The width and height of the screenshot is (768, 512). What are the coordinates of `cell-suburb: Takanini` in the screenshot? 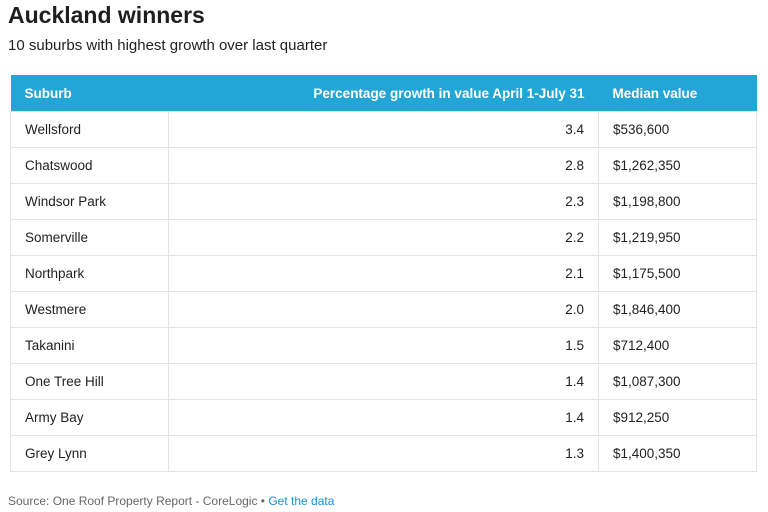 It's located at (89, 345).